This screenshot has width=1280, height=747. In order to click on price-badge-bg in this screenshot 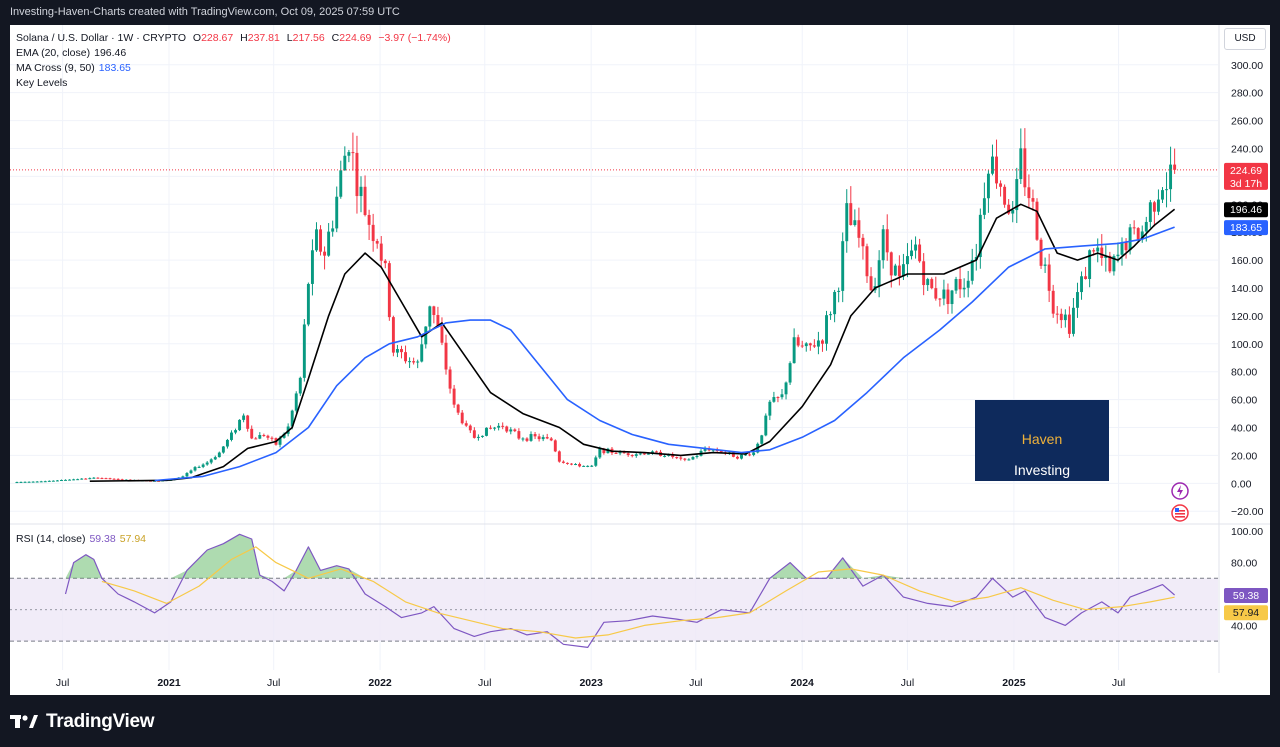, I will do `click(1246, 176)`.